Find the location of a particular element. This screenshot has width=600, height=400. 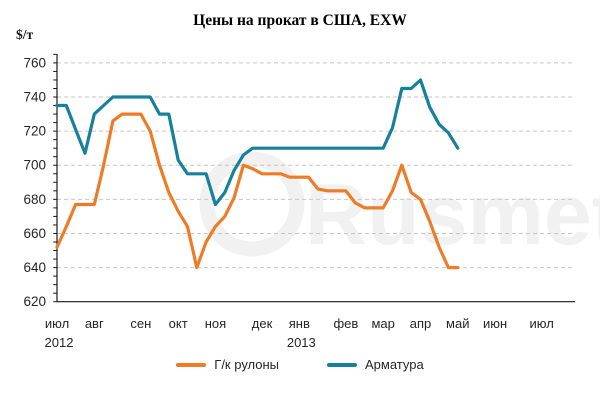

x-axis-month-label: ноя is located at coordinates (215, 323).